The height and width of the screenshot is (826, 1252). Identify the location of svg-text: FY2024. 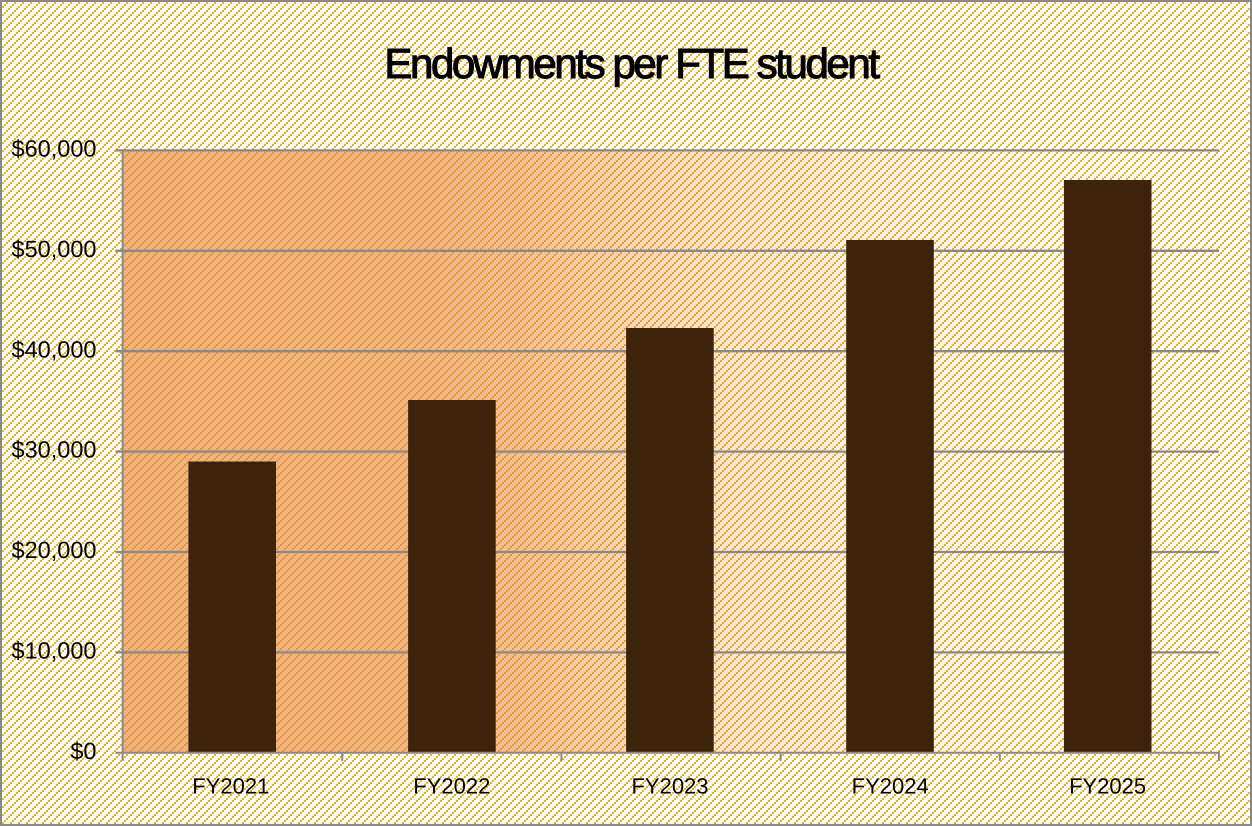
(890, 786).